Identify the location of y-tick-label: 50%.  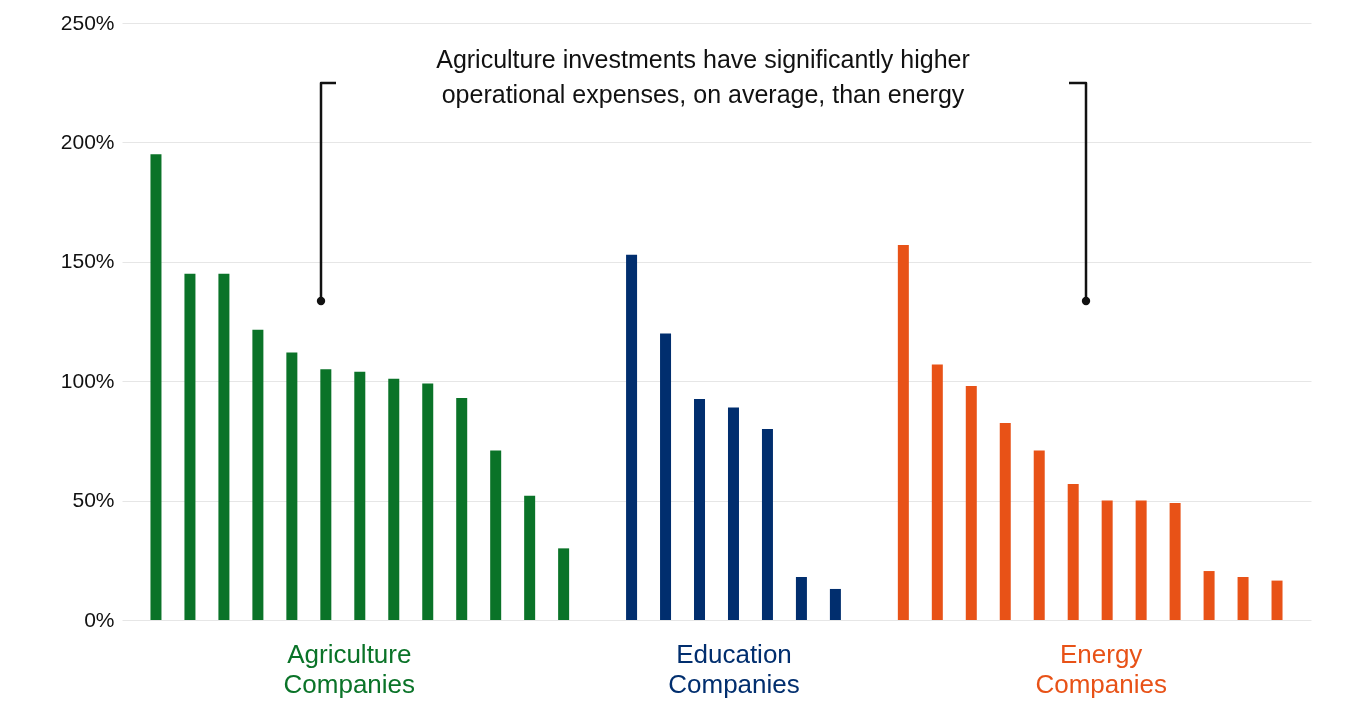
(93, 500).